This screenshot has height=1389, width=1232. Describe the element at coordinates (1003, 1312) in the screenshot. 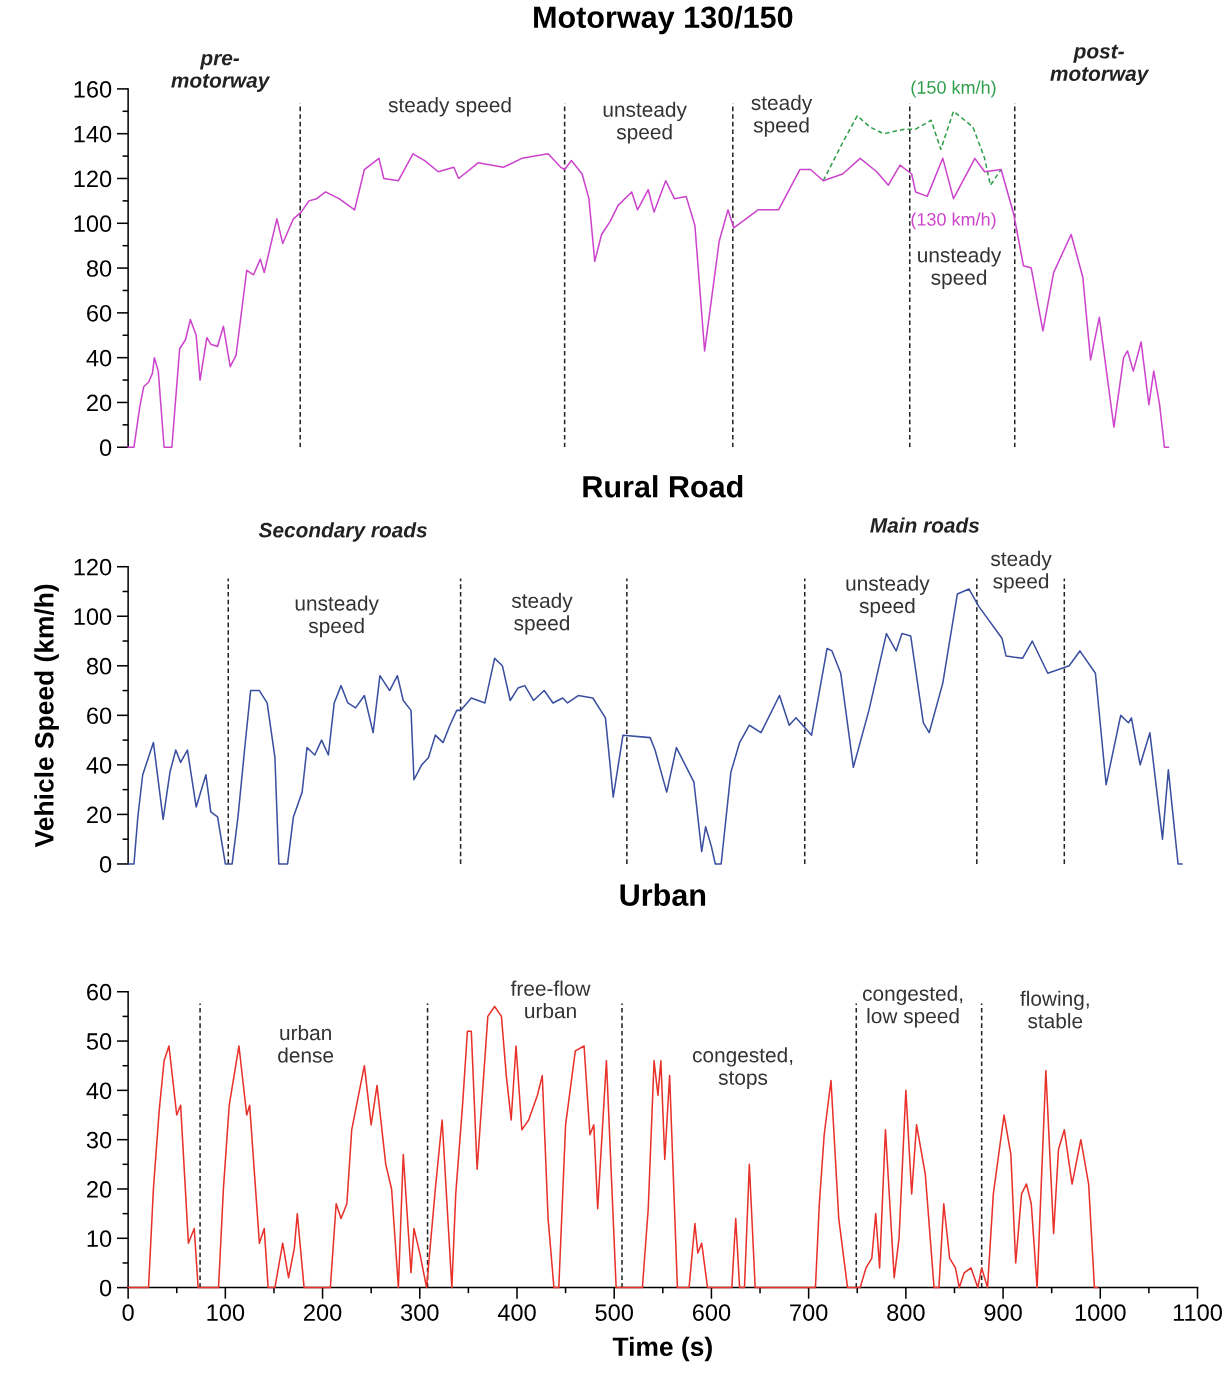

I see `x-tick-label: 900` at that location.